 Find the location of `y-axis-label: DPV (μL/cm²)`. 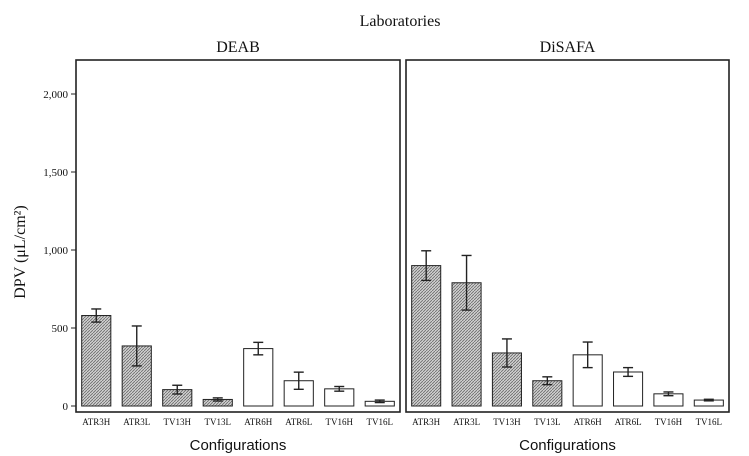

y-axis-label: DPV (μL/cm²) is located at coordinates (20, 252).